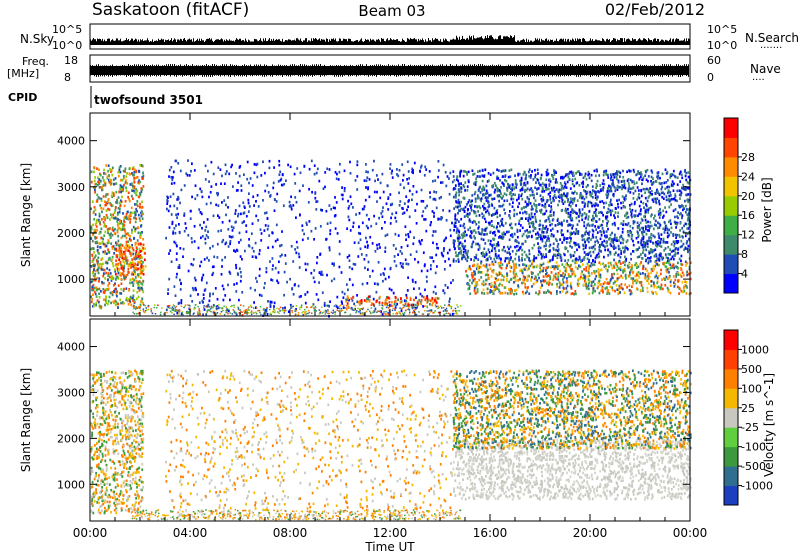  I want to click on freq-left-unit: [MHz], so click(23, 73).